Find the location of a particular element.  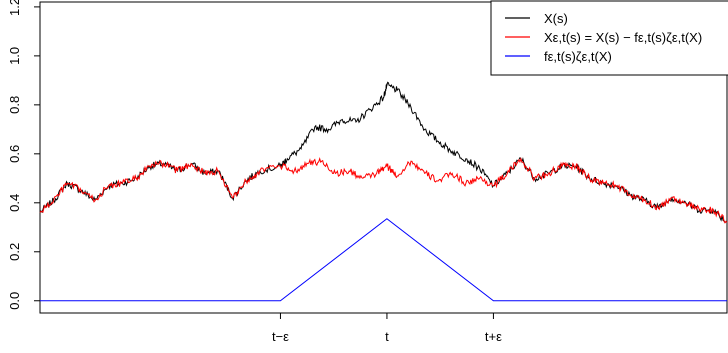

x-axis: t−ε t t+ε is located at coordinates (387, 328).